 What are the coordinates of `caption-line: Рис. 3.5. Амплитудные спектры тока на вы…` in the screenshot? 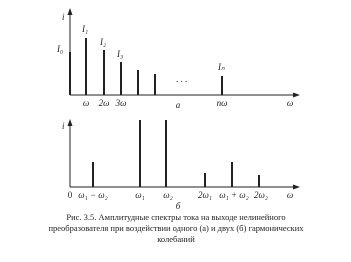 It's located at (175, 217).